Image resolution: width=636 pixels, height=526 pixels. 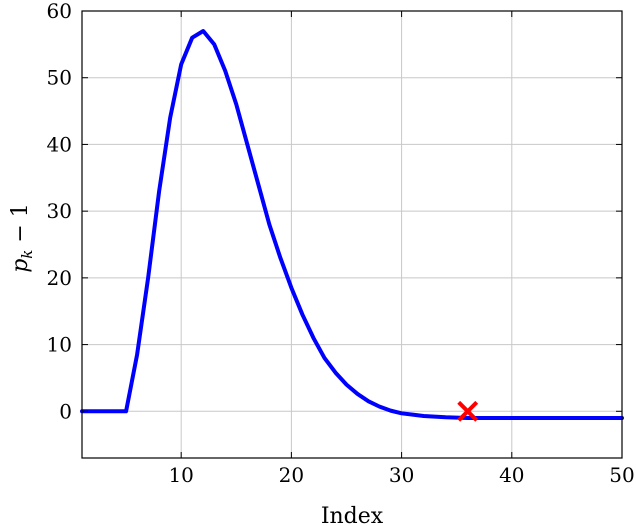 What do you see at coordinates (59, 78) in the screenshot?
I see `y-tick-label: 50` at bounding box center [59, 78].